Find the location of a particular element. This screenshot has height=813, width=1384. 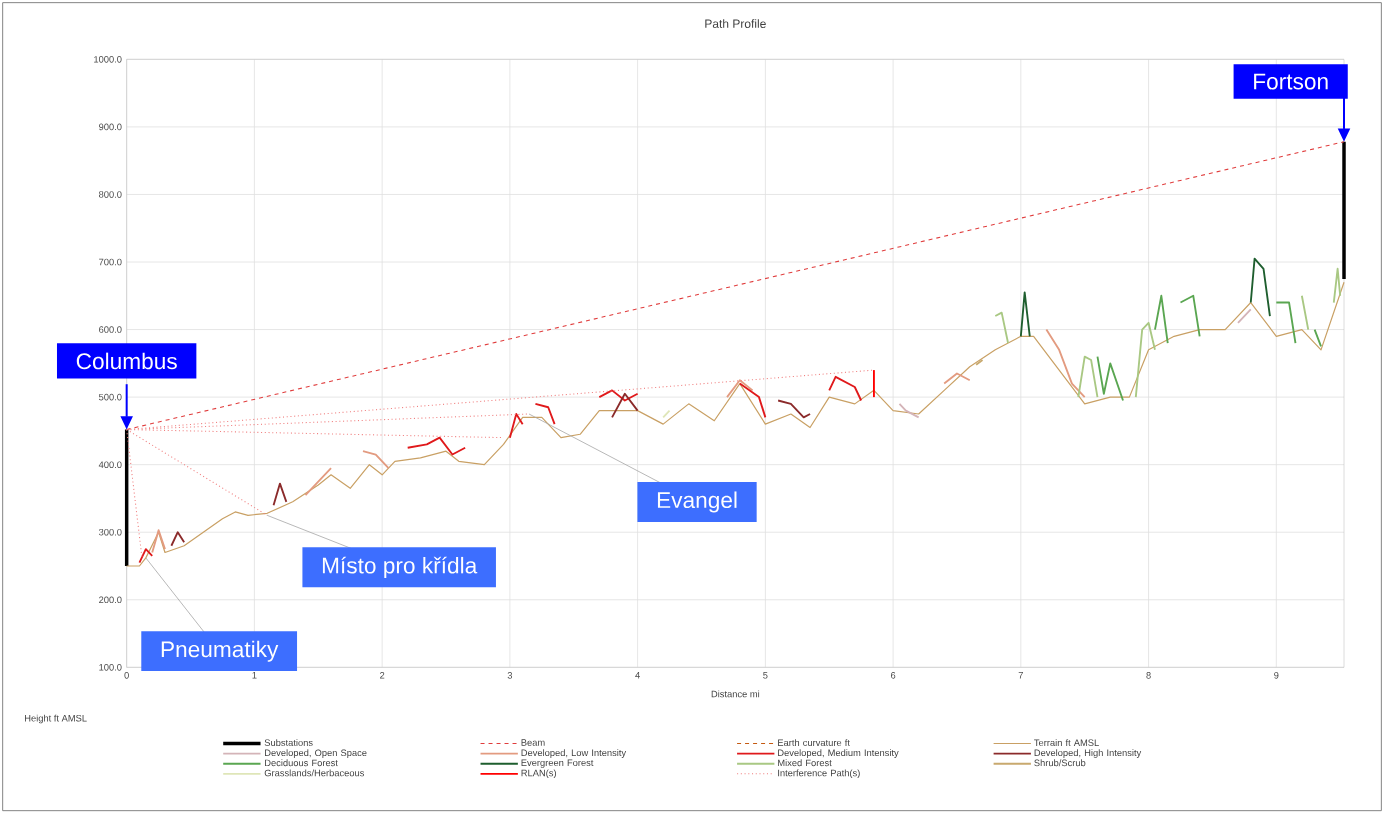

x-tick-label: 9 is located at coordinates (1276, 675).